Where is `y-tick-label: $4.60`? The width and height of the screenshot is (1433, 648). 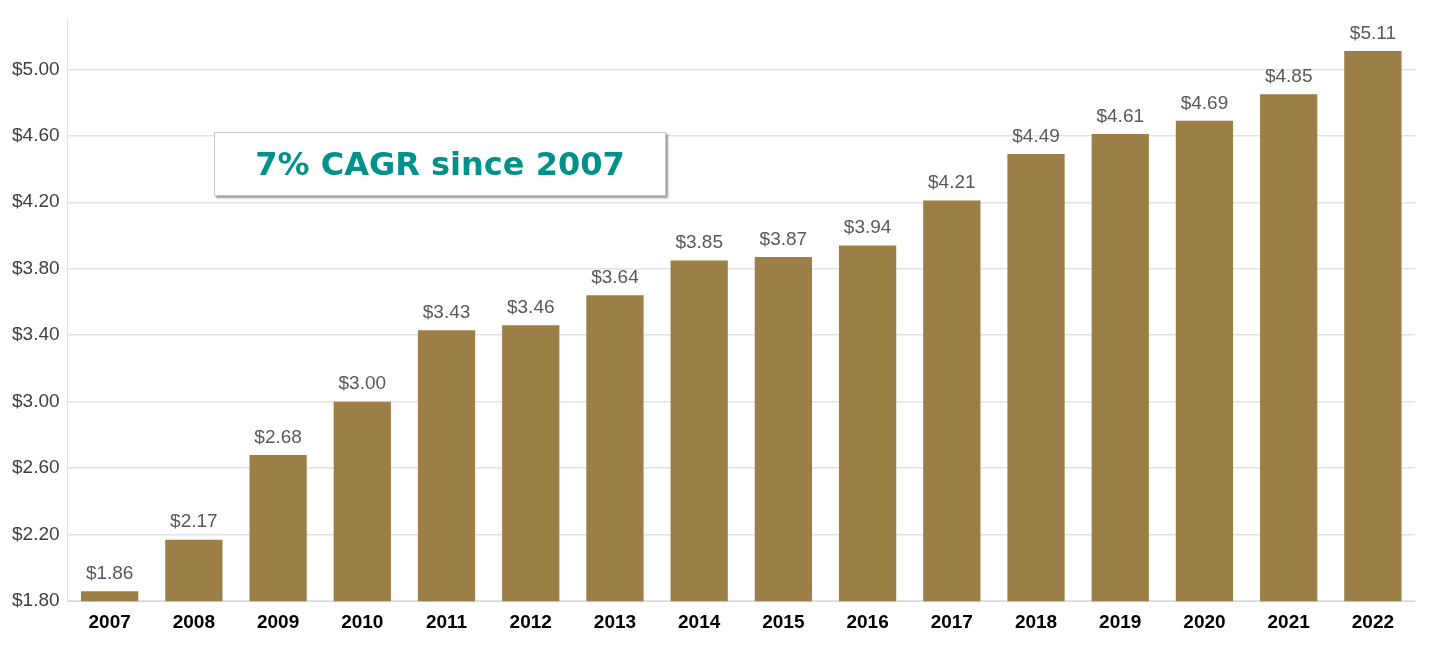 y-tick-label: $4.60 is located at coordinates (36, 134).